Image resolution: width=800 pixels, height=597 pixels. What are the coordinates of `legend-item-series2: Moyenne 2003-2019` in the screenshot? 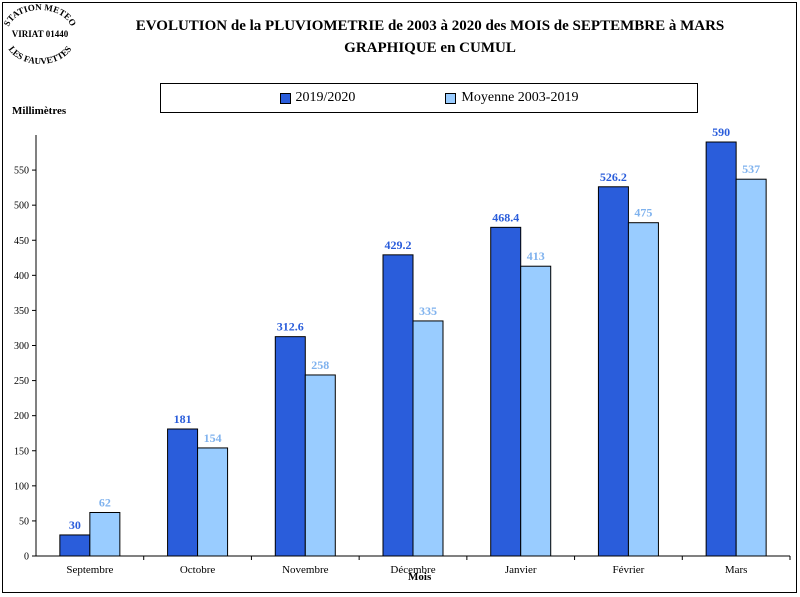 It's located at (511, 98).